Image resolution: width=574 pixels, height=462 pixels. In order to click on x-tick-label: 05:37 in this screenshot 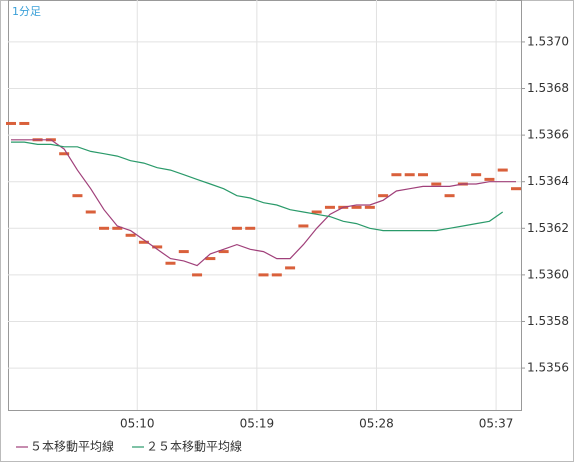, I will do `click(496, 424)`.